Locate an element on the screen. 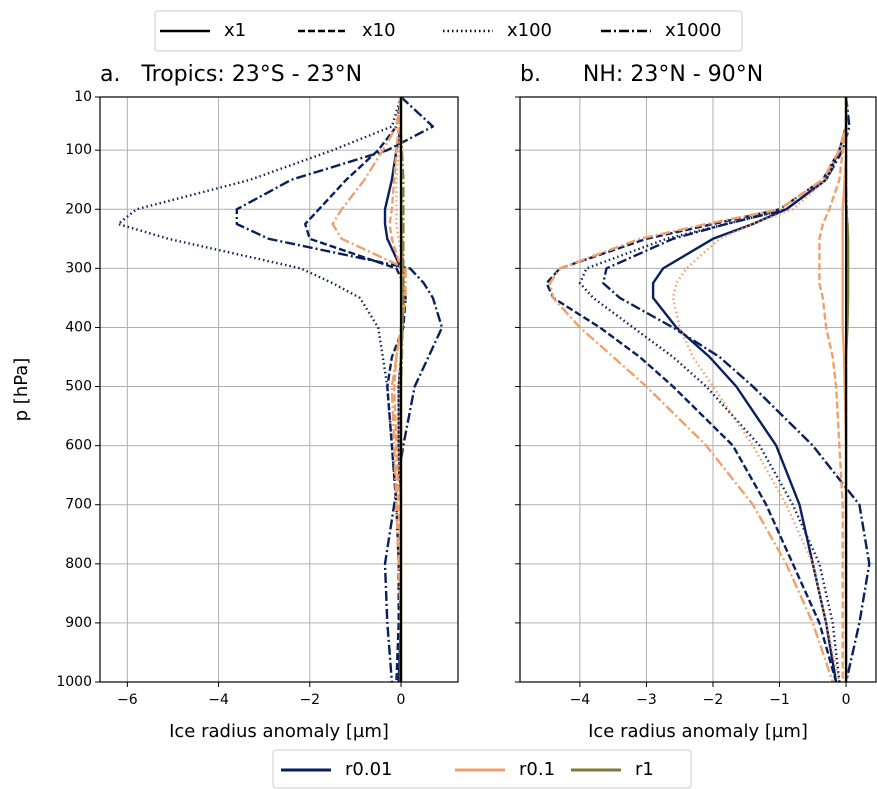 This screenshot has width=877, height=789. y-tick-label: 200 is located at coordinates (78, 209).